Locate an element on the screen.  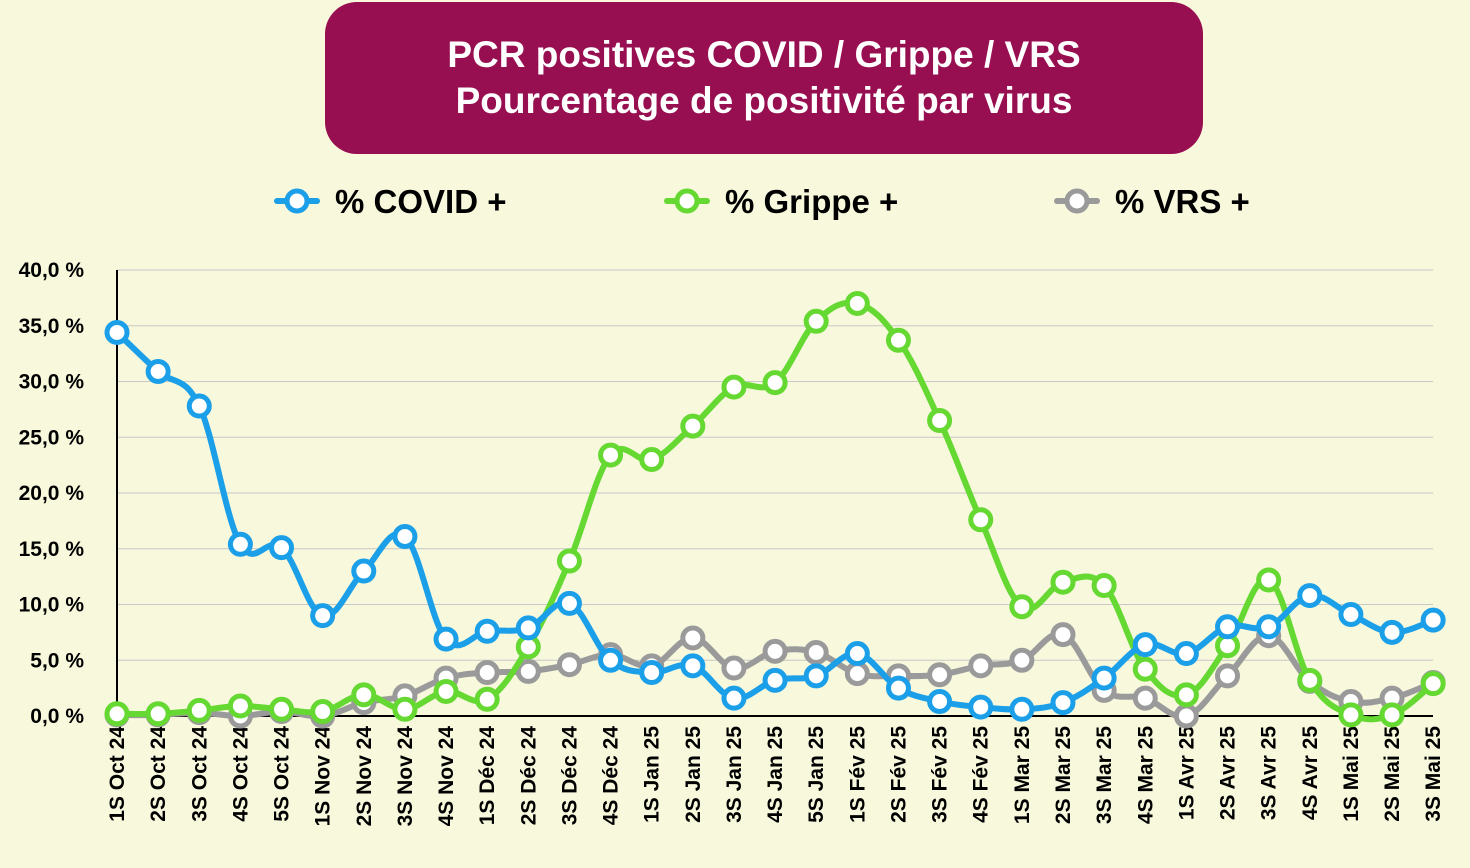
legend: % COVID + % Grippe + % VRS + is located at coordinates (762, 201).